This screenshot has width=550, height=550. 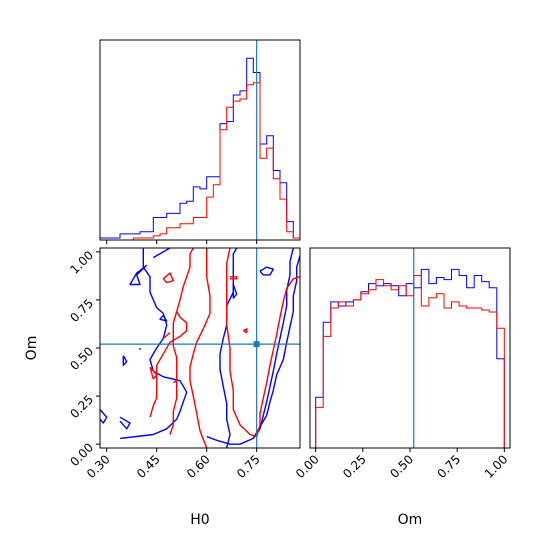 I want to click on om-hist-tick-label: 0.75, so click(x=448, y=466).